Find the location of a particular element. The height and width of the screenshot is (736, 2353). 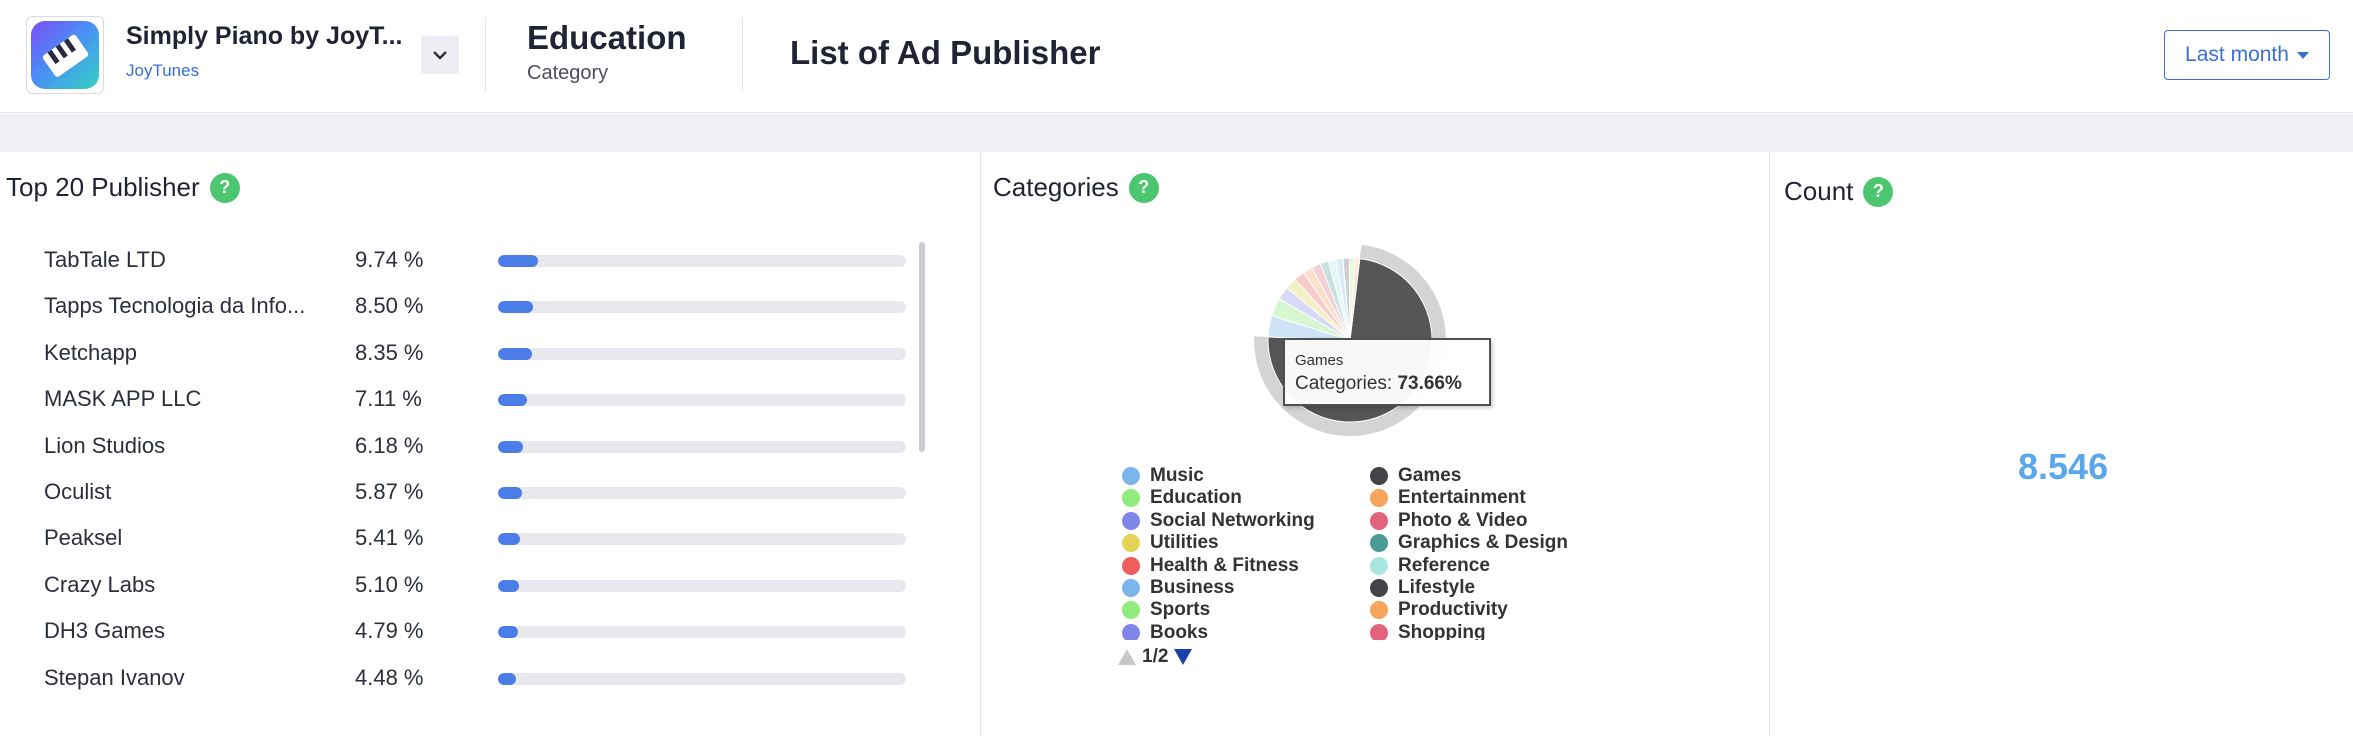

publisher-row: Stepan Ivanov 4.48 % is located at coordinates (479, 678).